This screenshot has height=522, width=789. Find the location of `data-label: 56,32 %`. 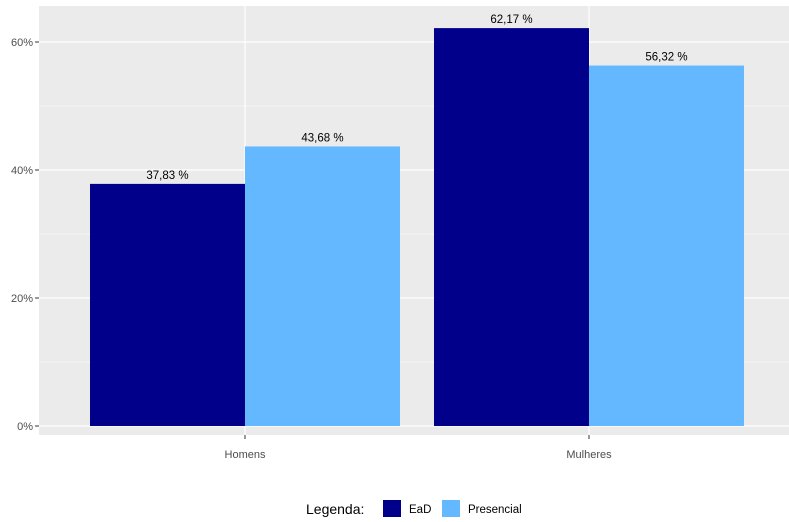

data-label: 56,32 % is located at coordinates (666, 58).